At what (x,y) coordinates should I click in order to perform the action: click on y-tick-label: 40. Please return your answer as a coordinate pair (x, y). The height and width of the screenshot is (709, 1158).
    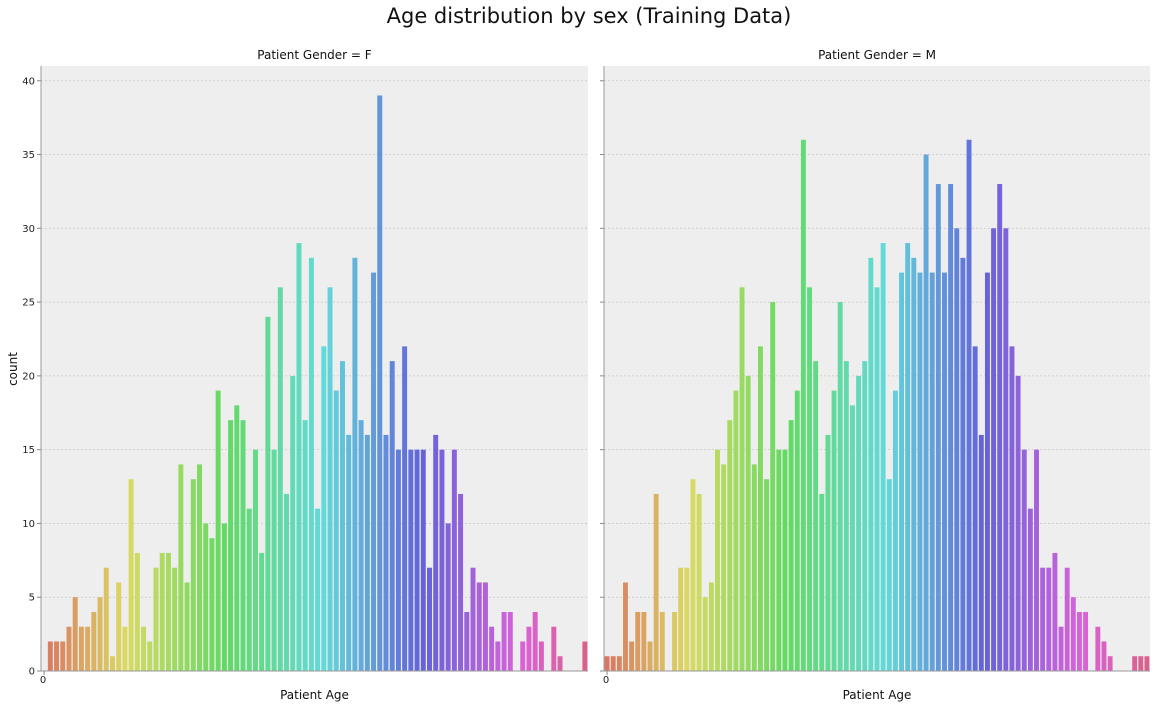
    Looking at the image, I should click on (28, 81).